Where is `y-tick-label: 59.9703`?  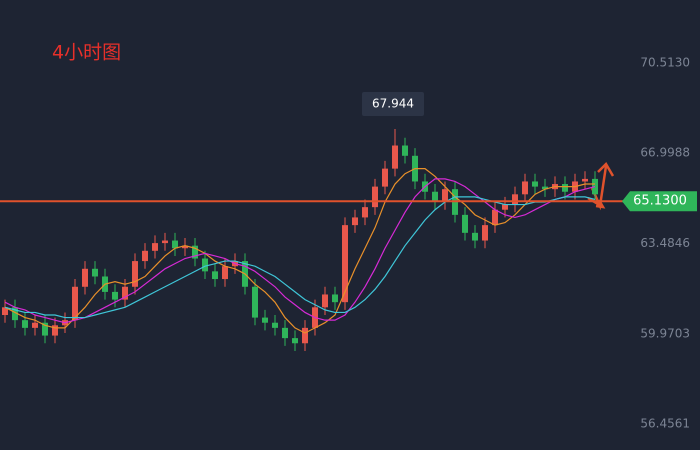 y-tick-label: 59.9703 is located at coordinates (665, 333).